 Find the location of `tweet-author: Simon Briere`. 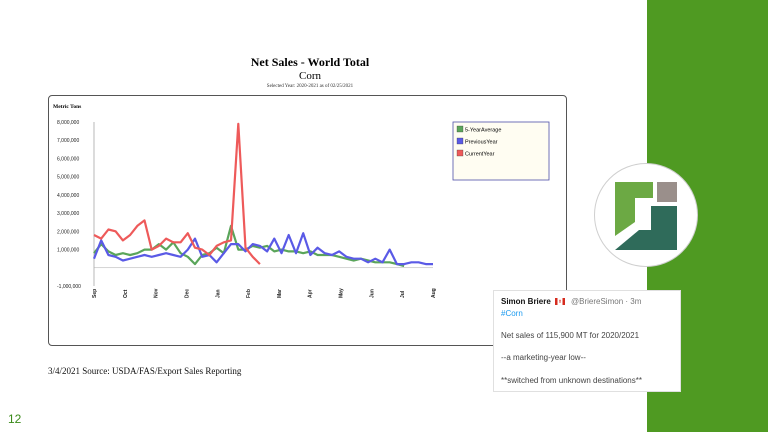

tweet-author: Simon Briere is located at coordinates (533, 301).